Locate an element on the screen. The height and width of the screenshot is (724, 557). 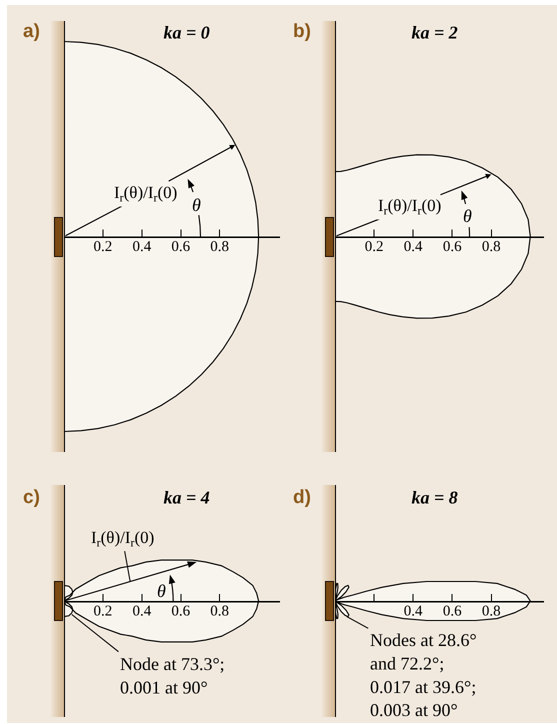
text: a) is located at coordinates (31, 31).